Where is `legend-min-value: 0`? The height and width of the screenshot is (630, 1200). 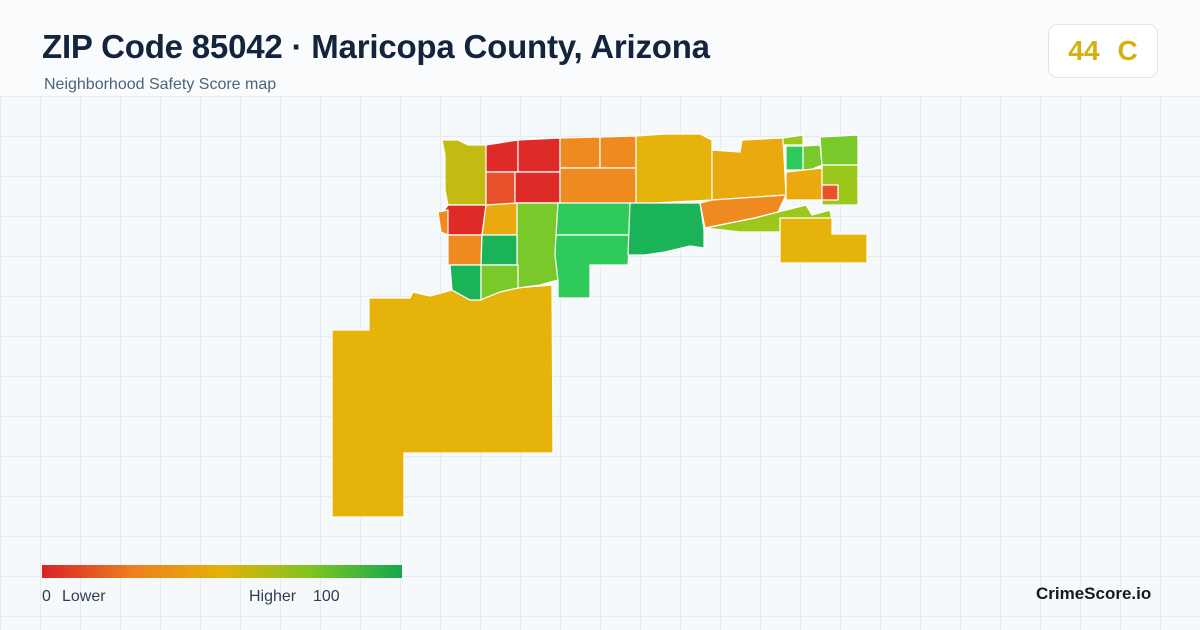
legend-min-value: 0 is located at coordinates (46, 596).